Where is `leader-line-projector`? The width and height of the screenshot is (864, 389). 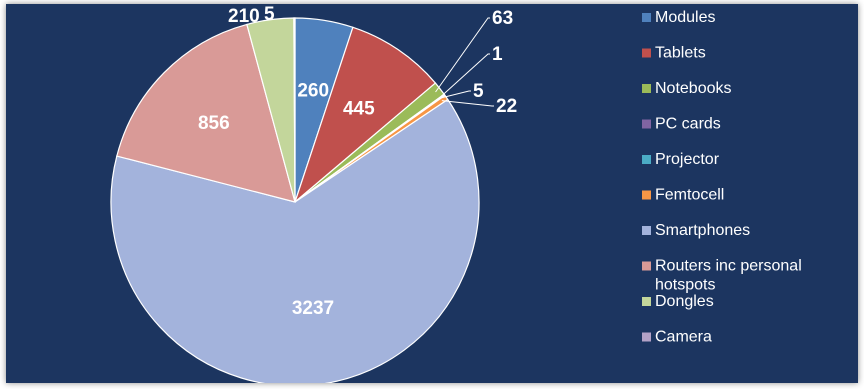 leader-line-projector is located at coordinates (455, 94).